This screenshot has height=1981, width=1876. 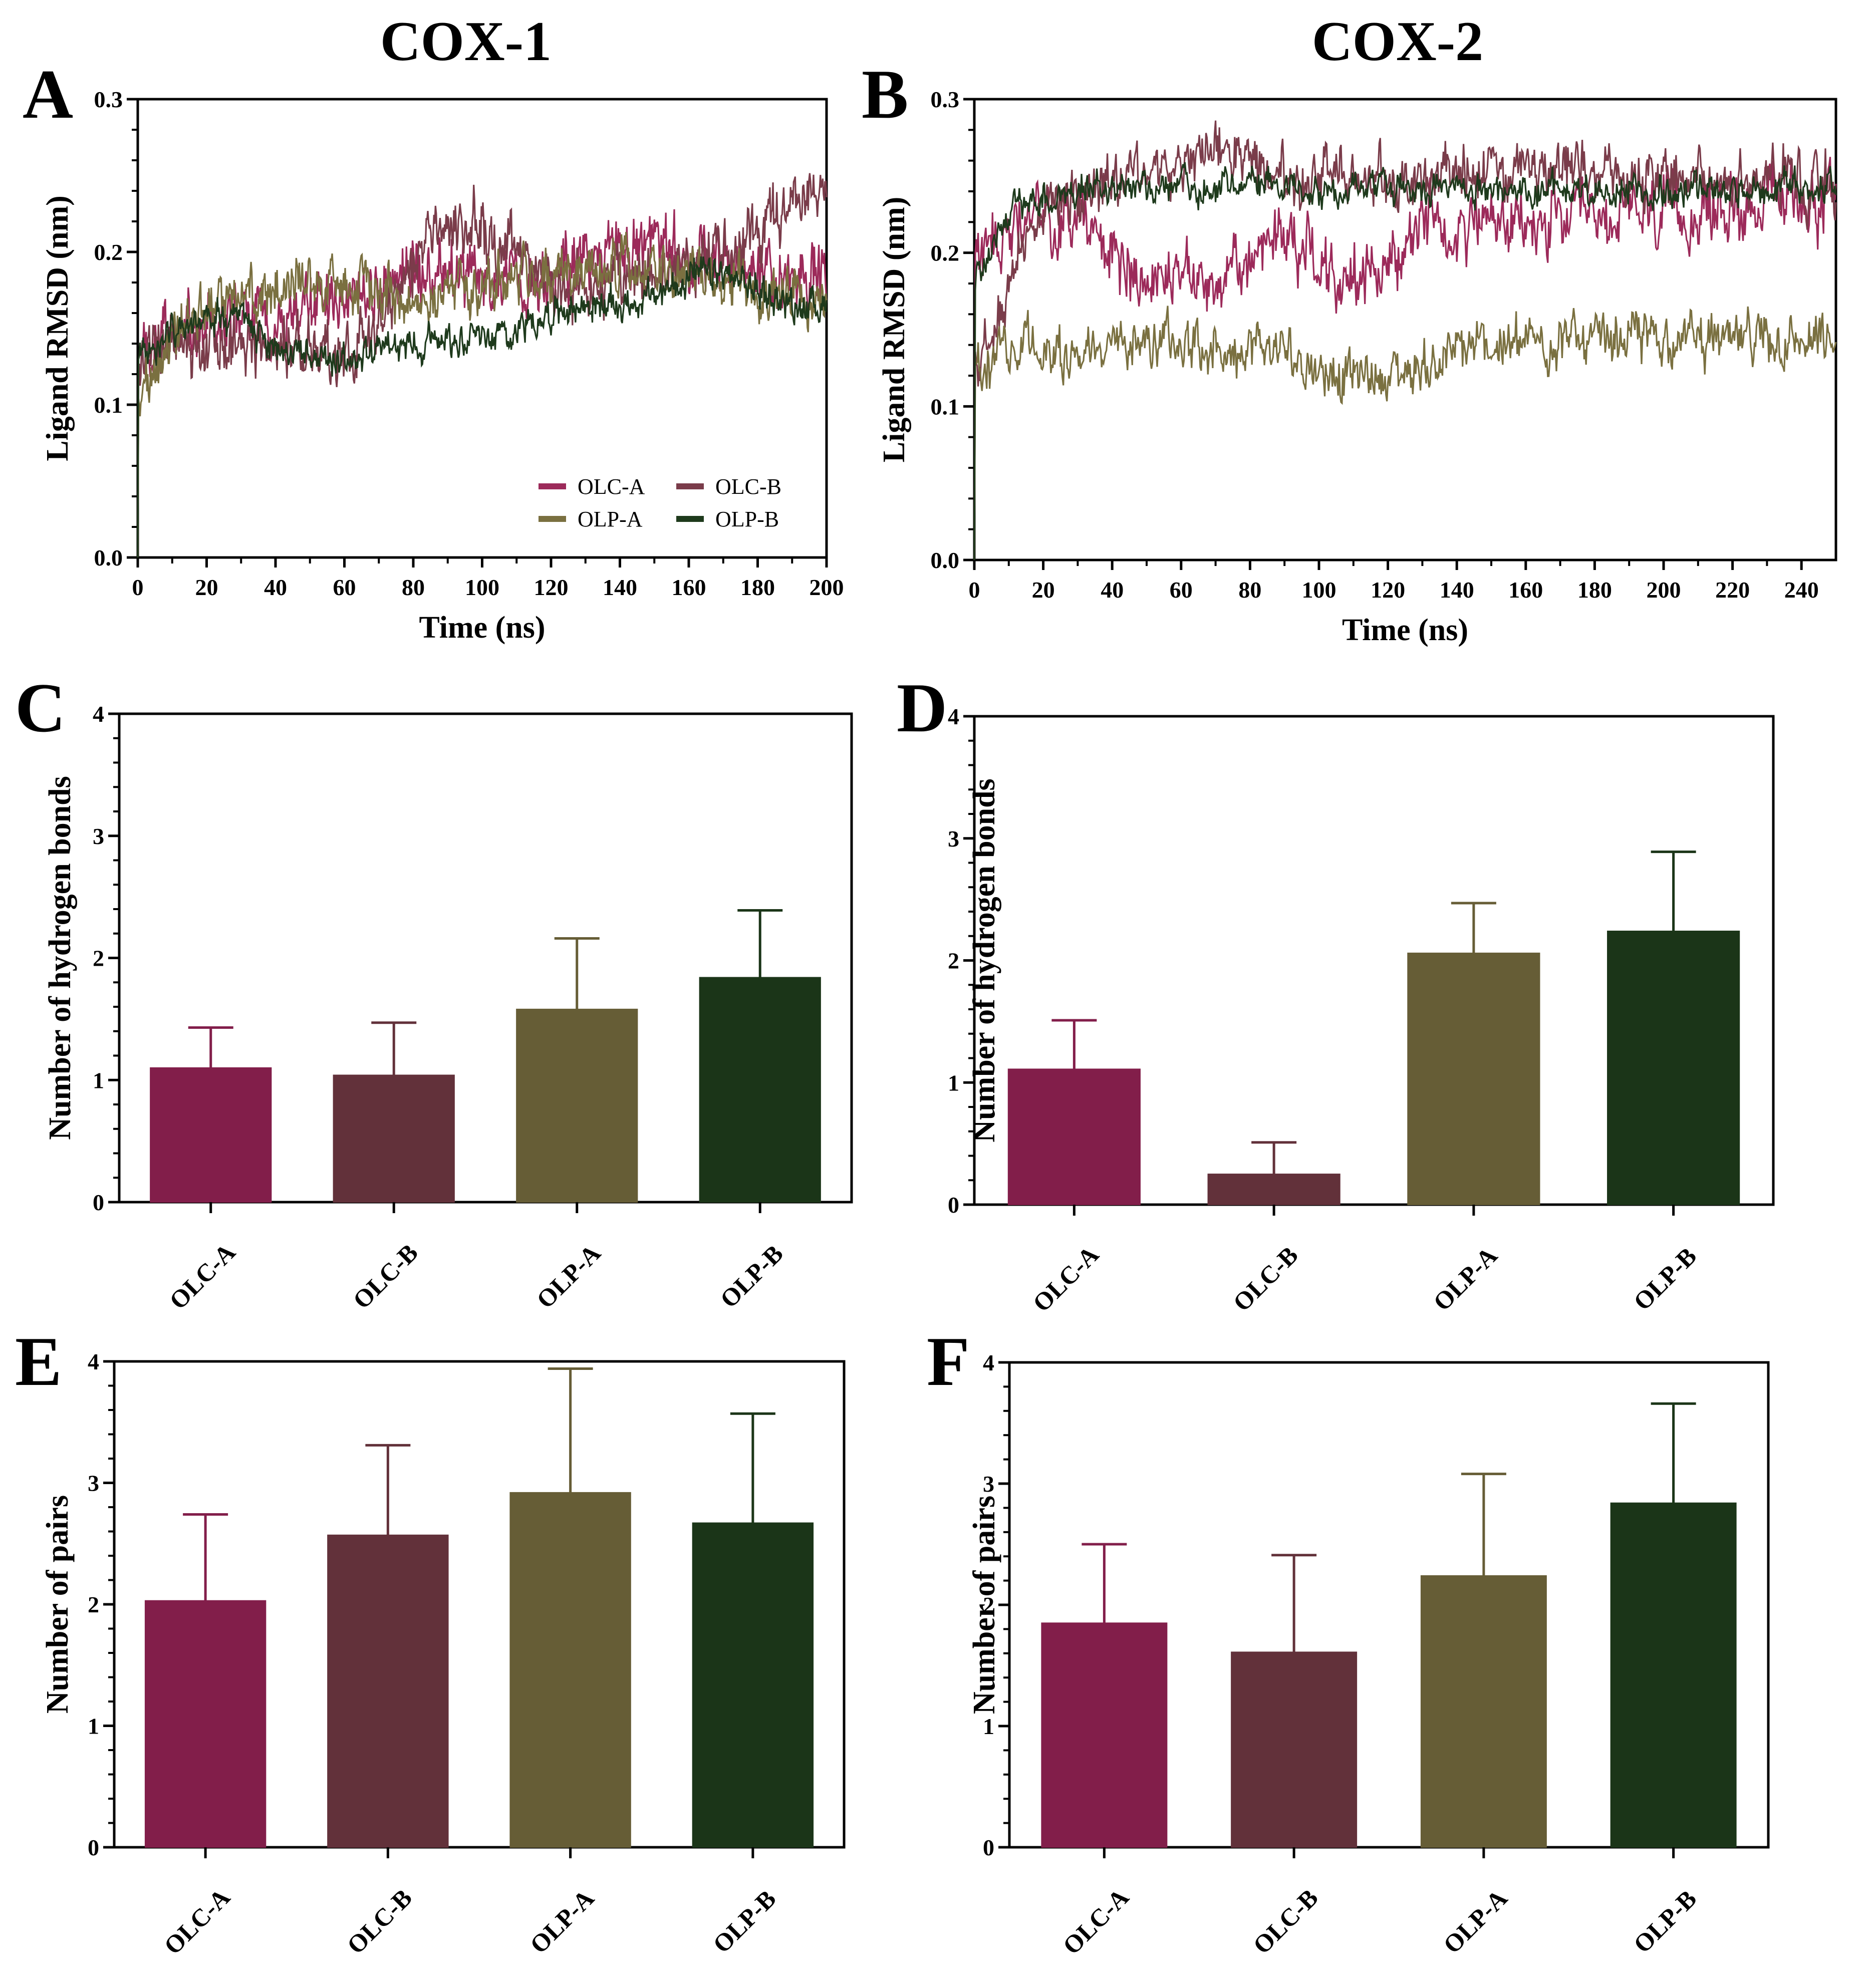 I want to click on series-line-olc-a, so click(x=1405, y=358).